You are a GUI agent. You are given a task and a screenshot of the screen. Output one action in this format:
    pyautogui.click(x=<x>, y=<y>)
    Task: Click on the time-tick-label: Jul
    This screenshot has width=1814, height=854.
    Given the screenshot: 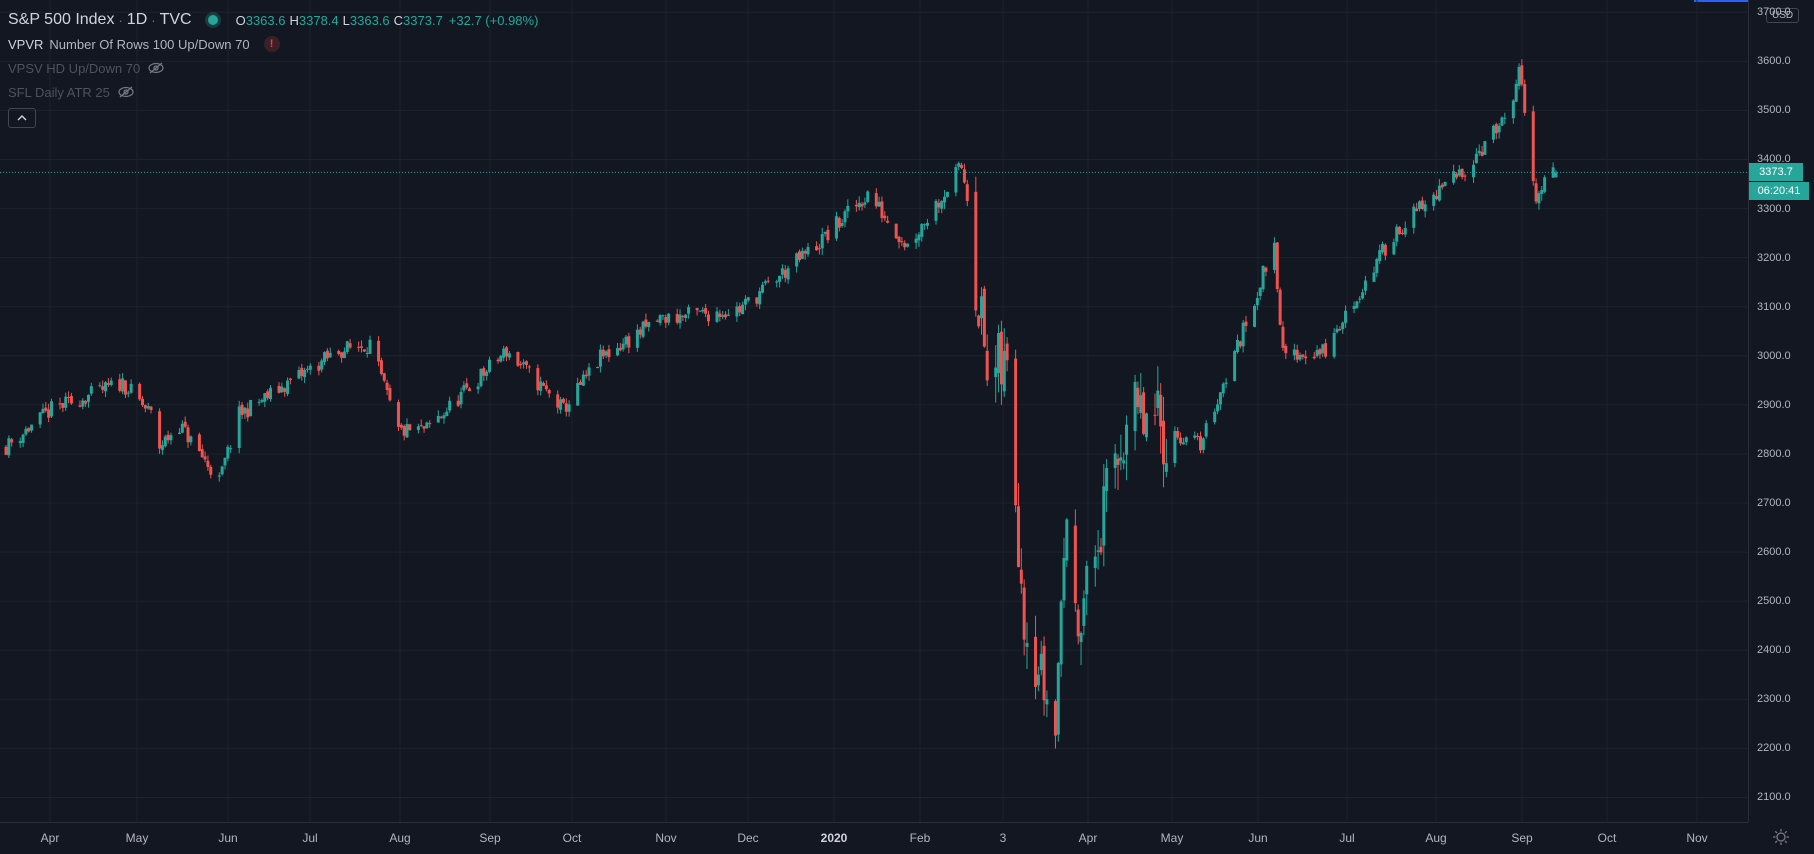 What is the action you would take?
    pyautogui.click(x=310, y=838)
    